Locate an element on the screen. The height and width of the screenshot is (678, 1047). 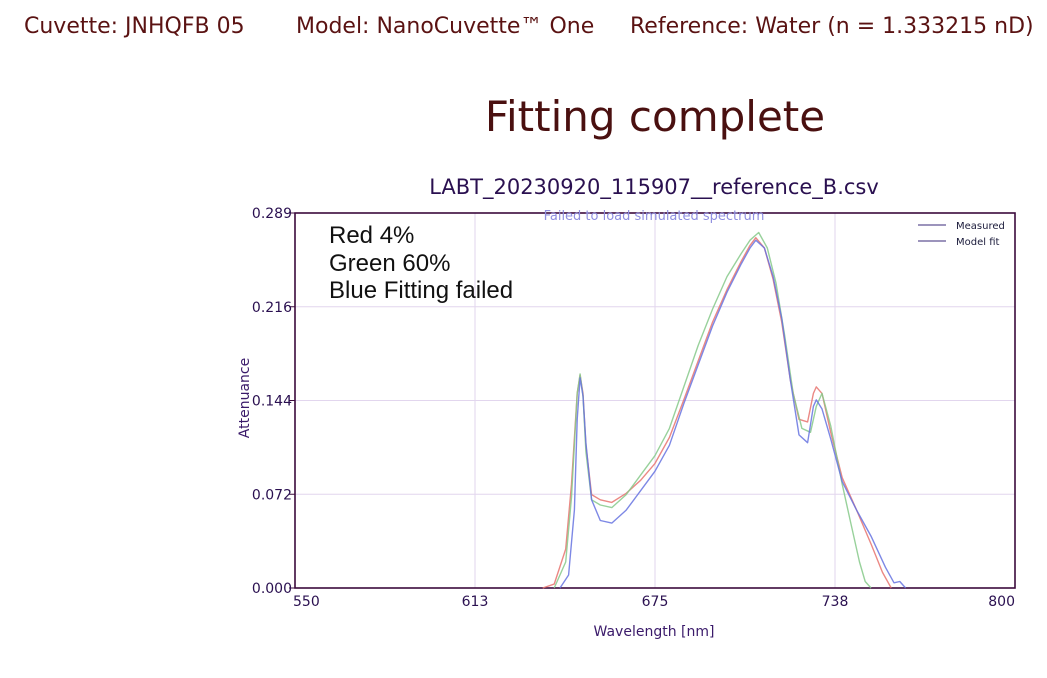
reference-label: Reference: Water (n = 1.333215 nD) is located at coordinates (832, 26).